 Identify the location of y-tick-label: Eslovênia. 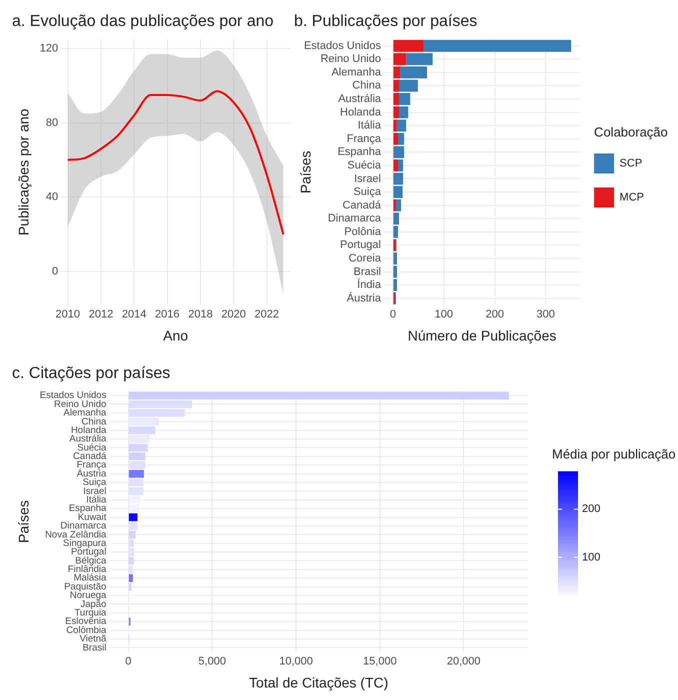
(86, 622).